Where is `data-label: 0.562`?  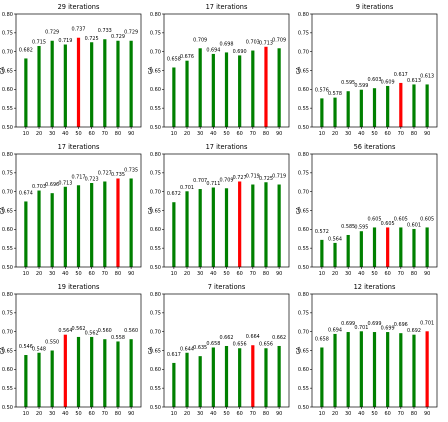 data-label: 0.562 is located at coordinates (78, 329).